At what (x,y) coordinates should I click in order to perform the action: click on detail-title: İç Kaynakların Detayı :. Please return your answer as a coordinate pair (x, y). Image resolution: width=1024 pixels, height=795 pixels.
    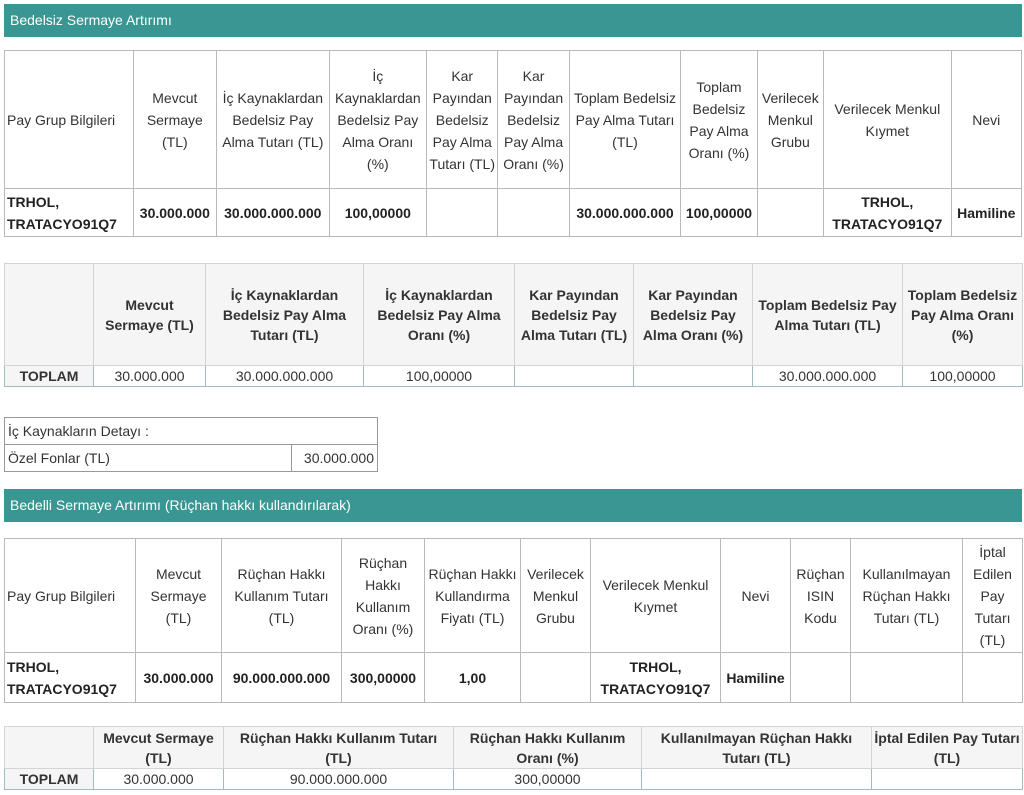
    Looking at the image, I should click on (191, 431).